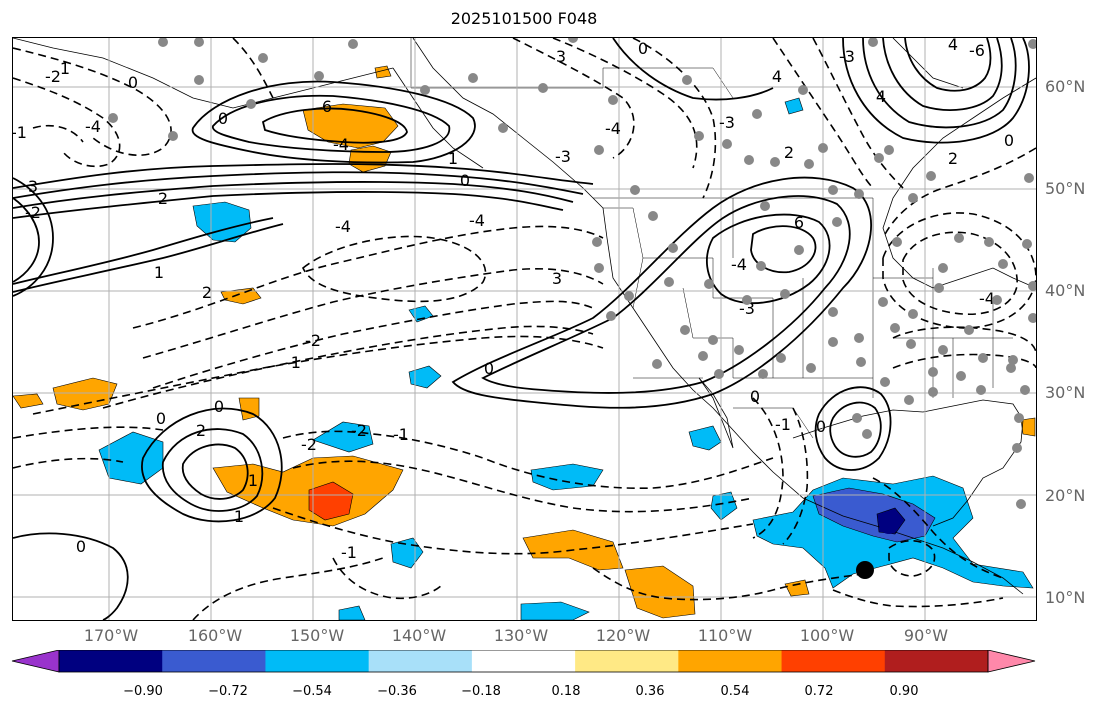 The image size is (1105, 712). Describe the element at coordinates (331, 501) in the screenshot. I see `fill-red-hawaii` at that location.